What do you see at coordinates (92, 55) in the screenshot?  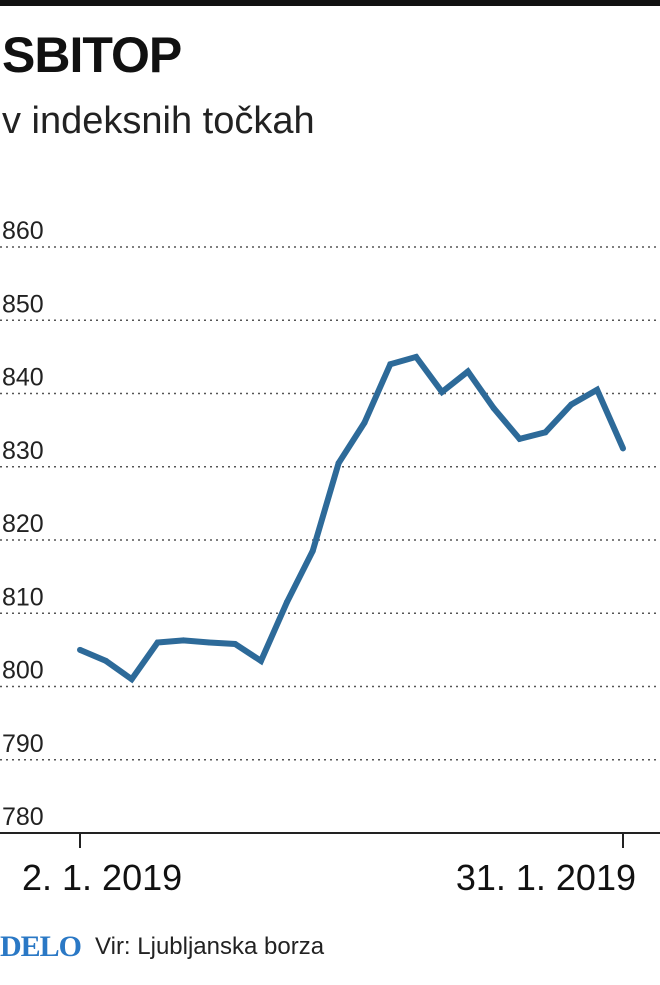 I see `chart-title: SBITOP` at bounding box center [92, 55].